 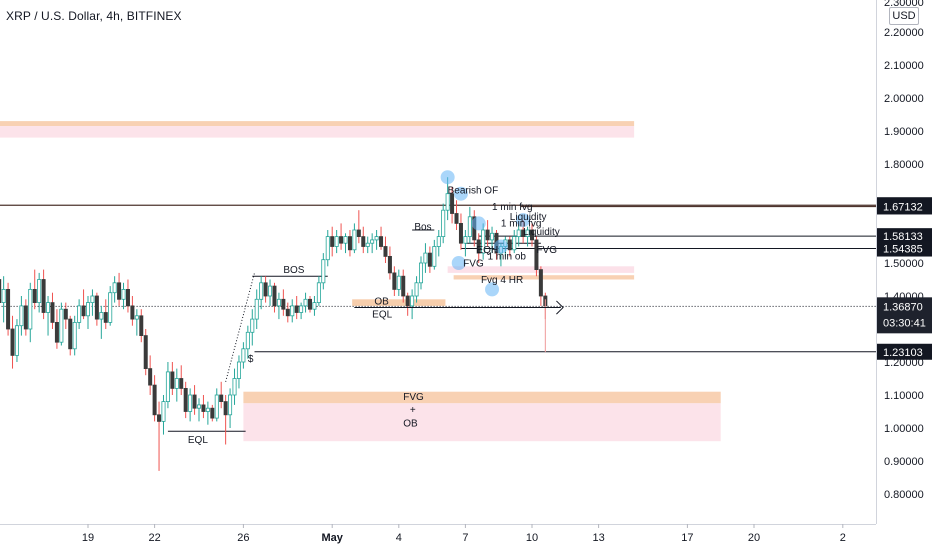 What do you see at coordinates (399, 302) in the screenshot?
I see `ob-zone-small` at bounding box center [399, 302].